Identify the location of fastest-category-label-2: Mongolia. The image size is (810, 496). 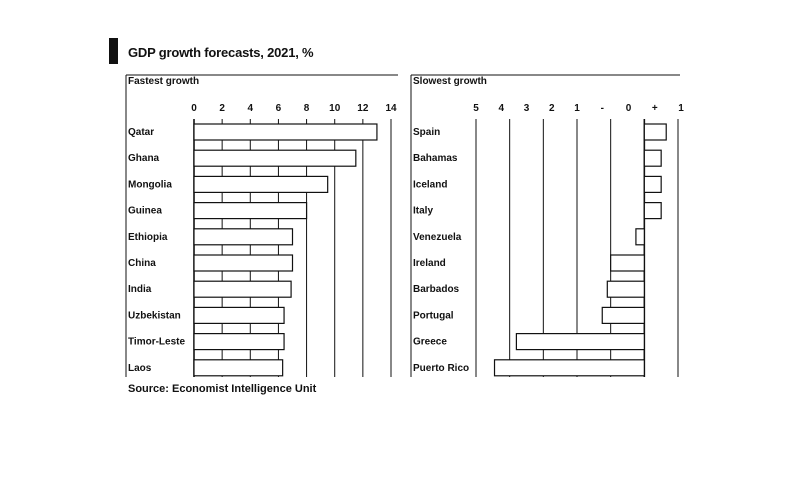
(150, 184).